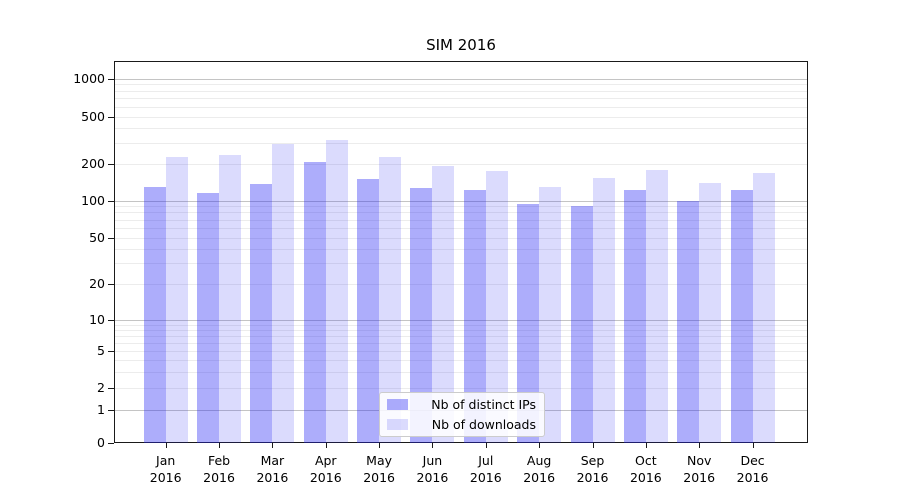 Image resolution: width=900 pixels, height=500 pixels. I want to click on bar-sep-downloads, so click(603, 310).